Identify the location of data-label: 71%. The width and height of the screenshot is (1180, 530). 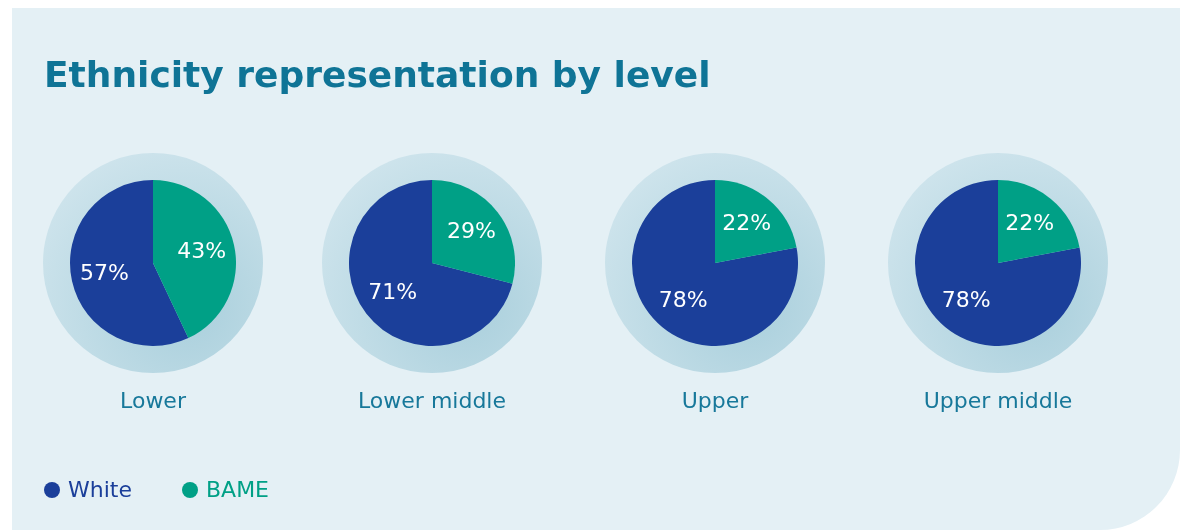
(393, 292).